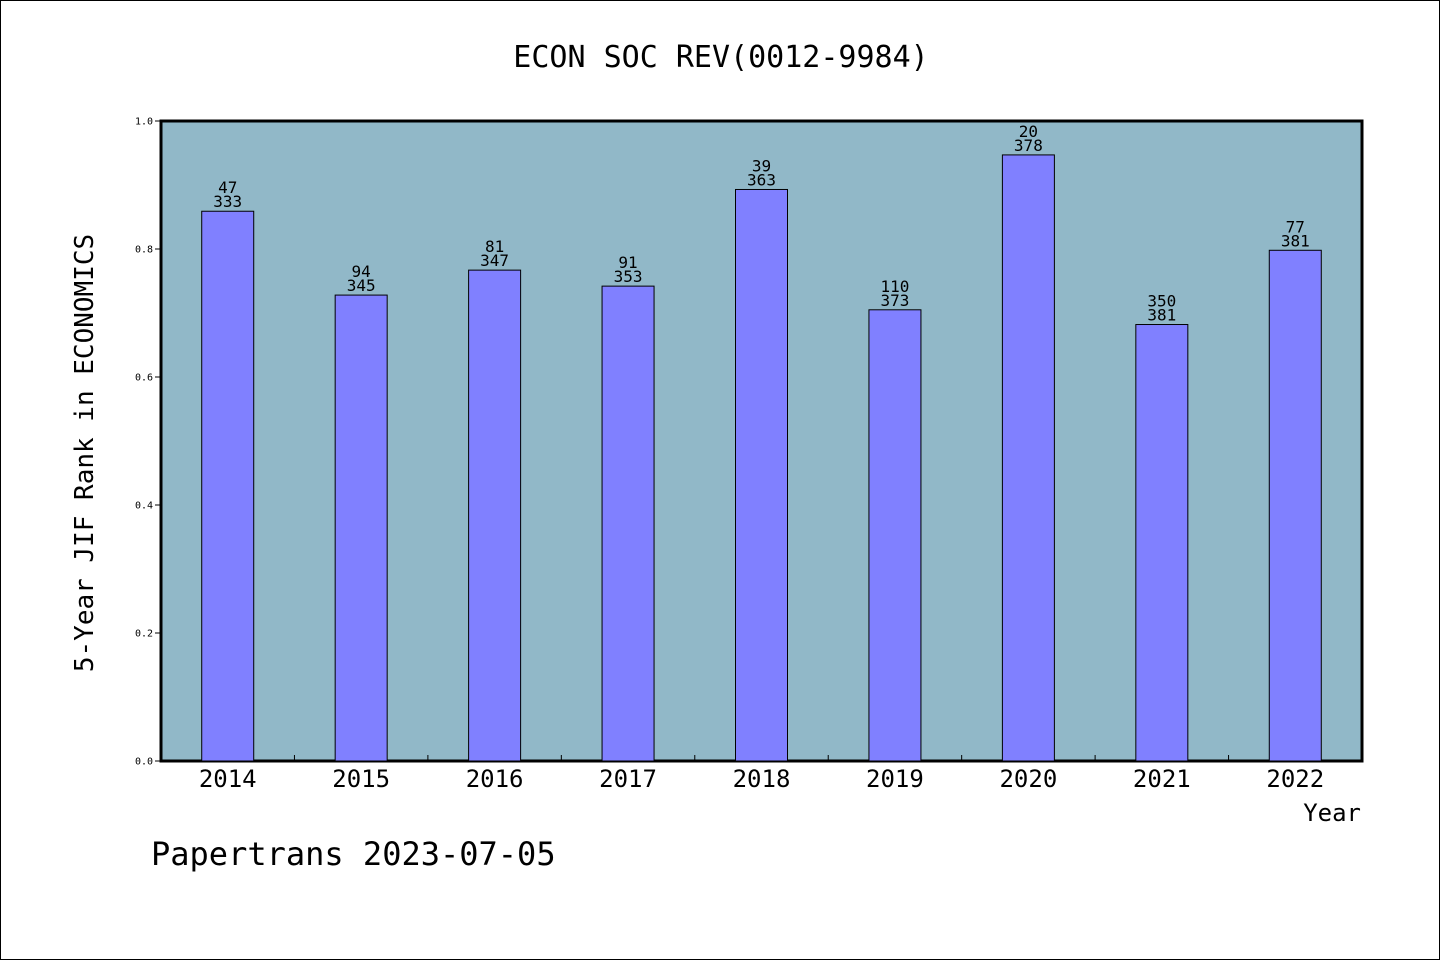 Image resolution: width=1440 pixels, height=960 pixels. I want to click on y-tick-label: 1.0, so click(144, 122).